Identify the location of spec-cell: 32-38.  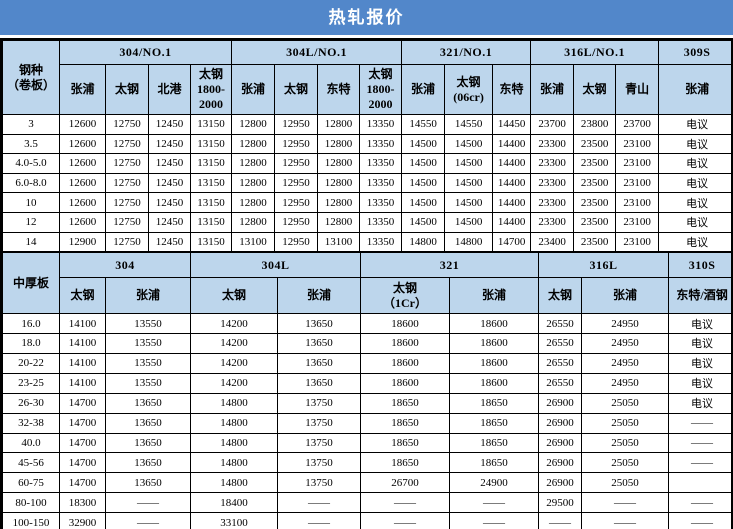
(31, 423).